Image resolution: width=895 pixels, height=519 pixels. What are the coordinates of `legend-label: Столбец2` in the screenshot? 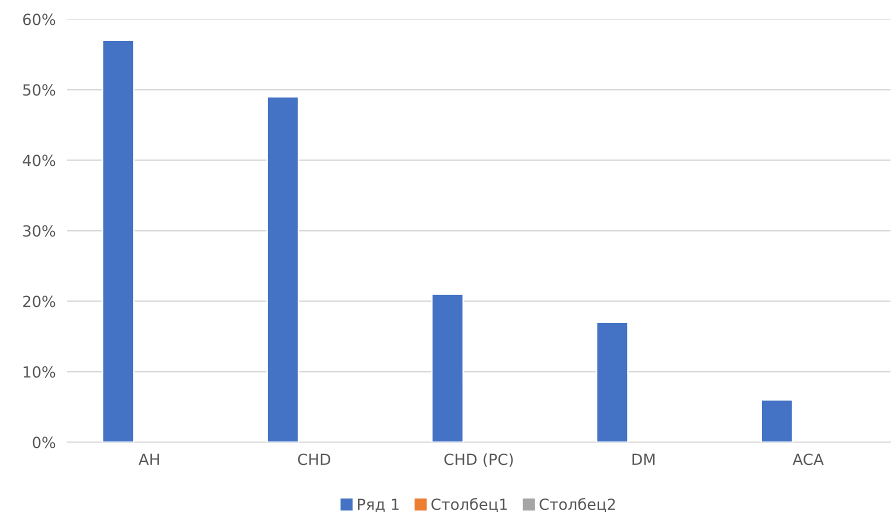 It's located at (577, 505).